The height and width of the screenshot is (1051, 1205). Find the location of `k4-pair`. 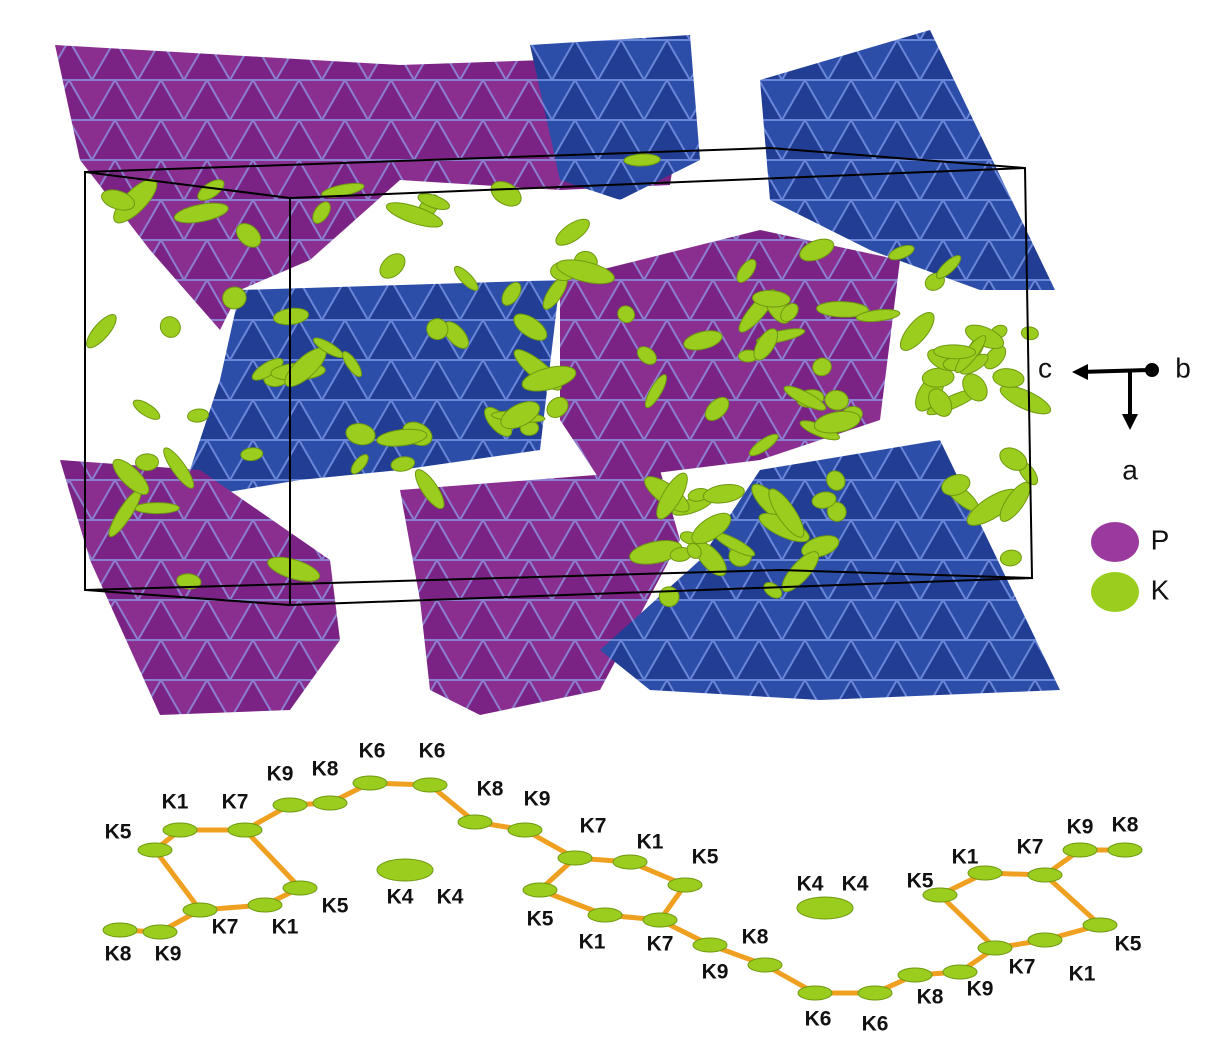

k4-pair is located at coordinates (405, 870).